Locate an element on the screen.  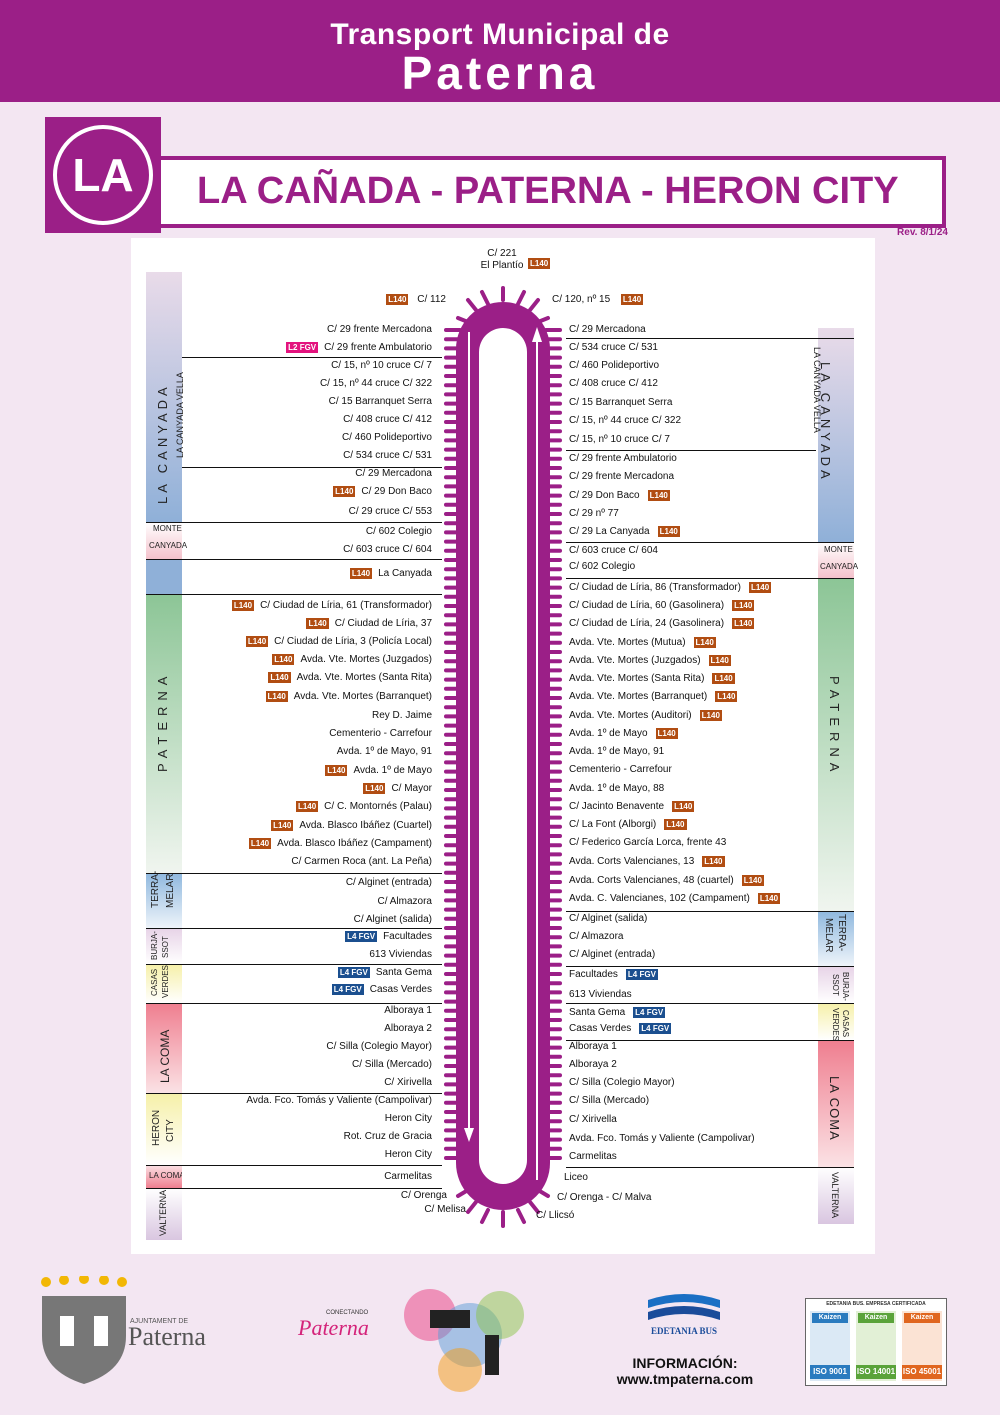
left-stop: C/ Xirivella is located at coordinates (408, 1083).